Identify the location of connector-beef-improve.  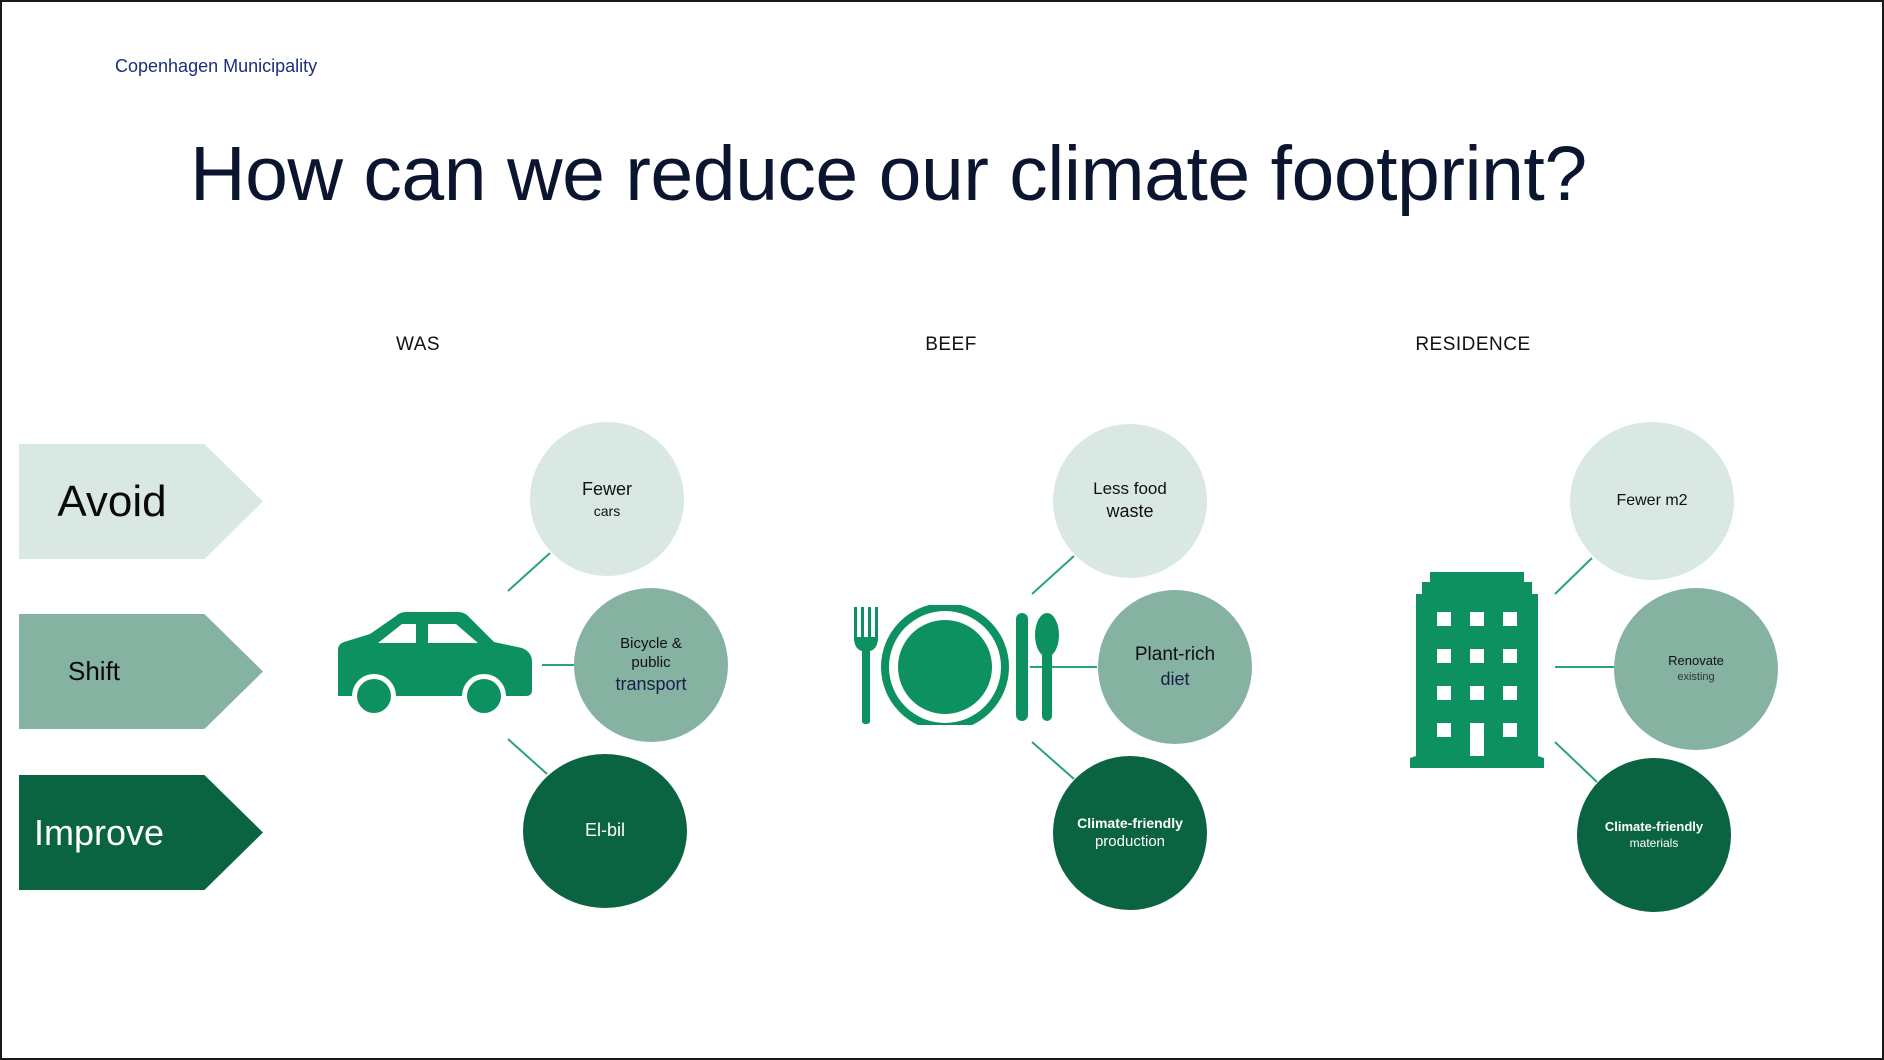
(1053, 760).